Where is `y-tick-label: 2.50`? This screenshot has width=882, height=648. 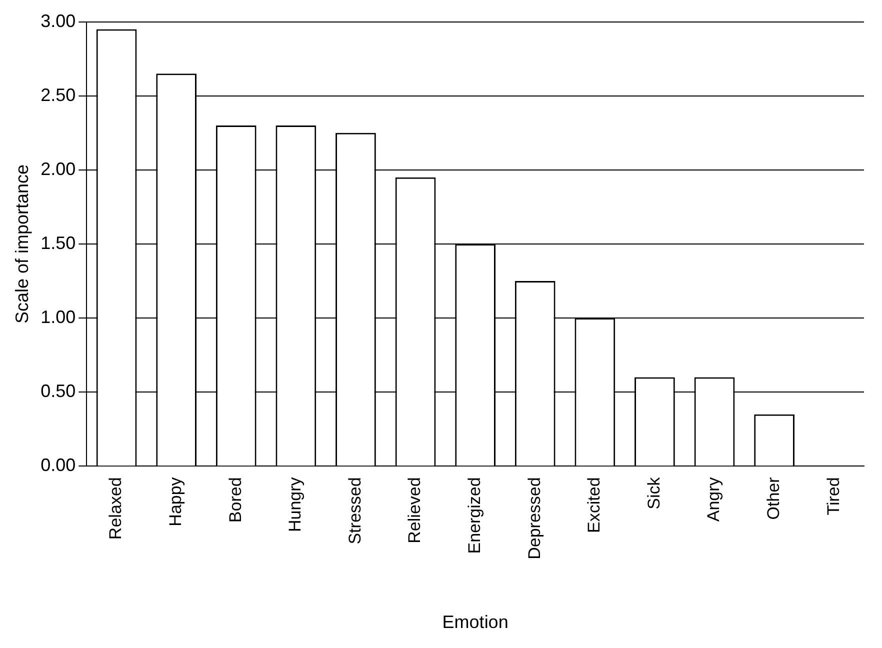 y-tick-label: 2.50 is located at coordinates (58, 94).